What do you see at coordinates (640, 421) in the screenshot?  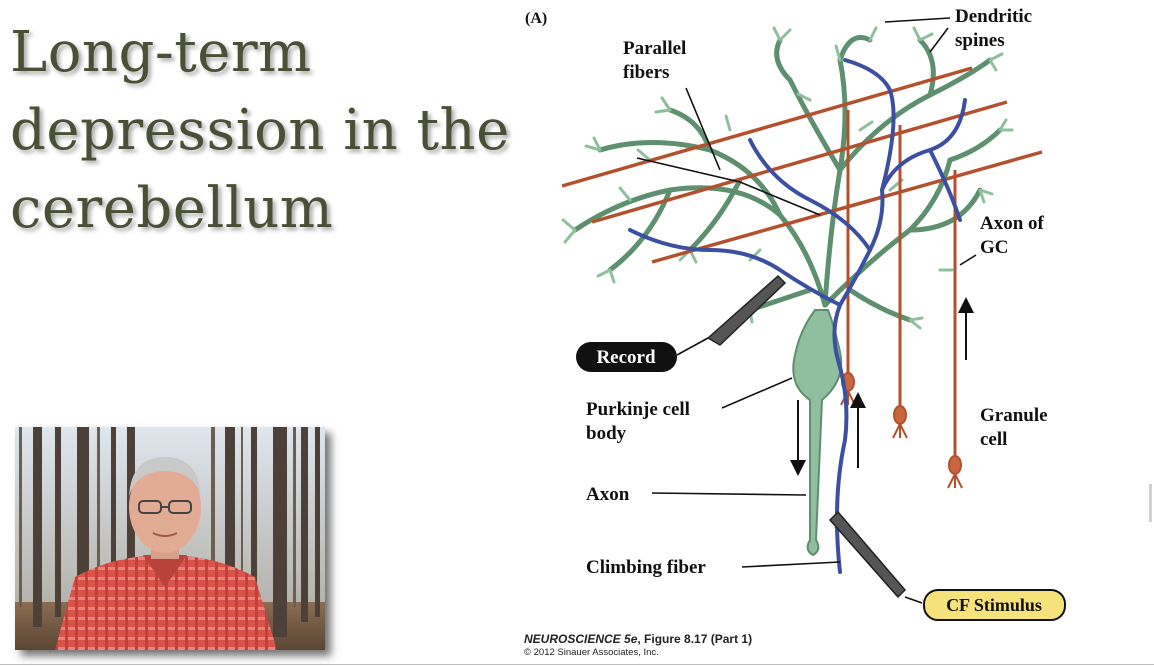 I see `purkinje-cell-body-label: Purkinje cell body` at bounding box center [640, 421].